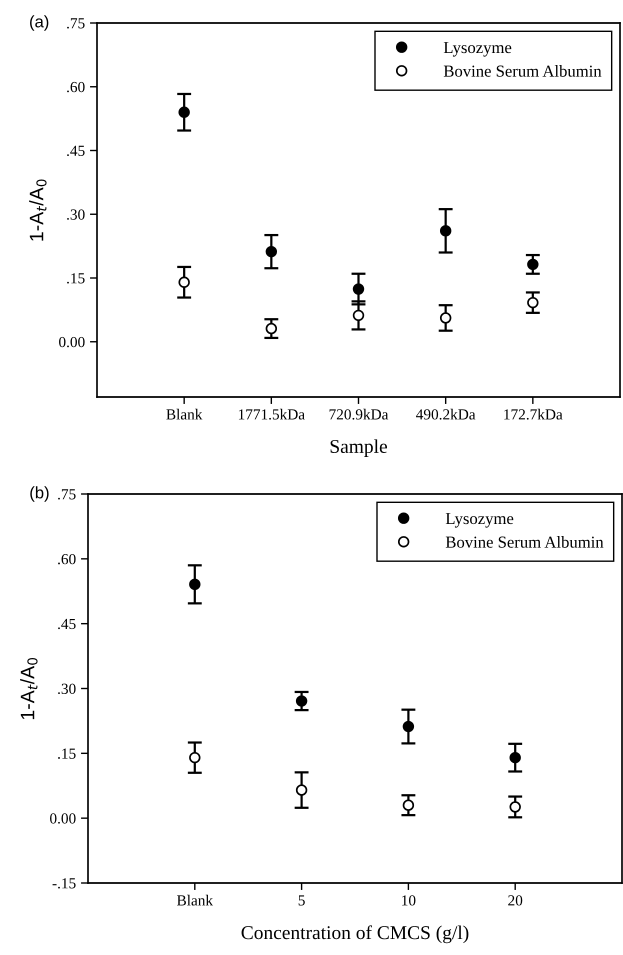  What do you see at coordinates (39, 23) in the screenshot?
I see `chart-title: (a)` at bounding box center [39, 23].